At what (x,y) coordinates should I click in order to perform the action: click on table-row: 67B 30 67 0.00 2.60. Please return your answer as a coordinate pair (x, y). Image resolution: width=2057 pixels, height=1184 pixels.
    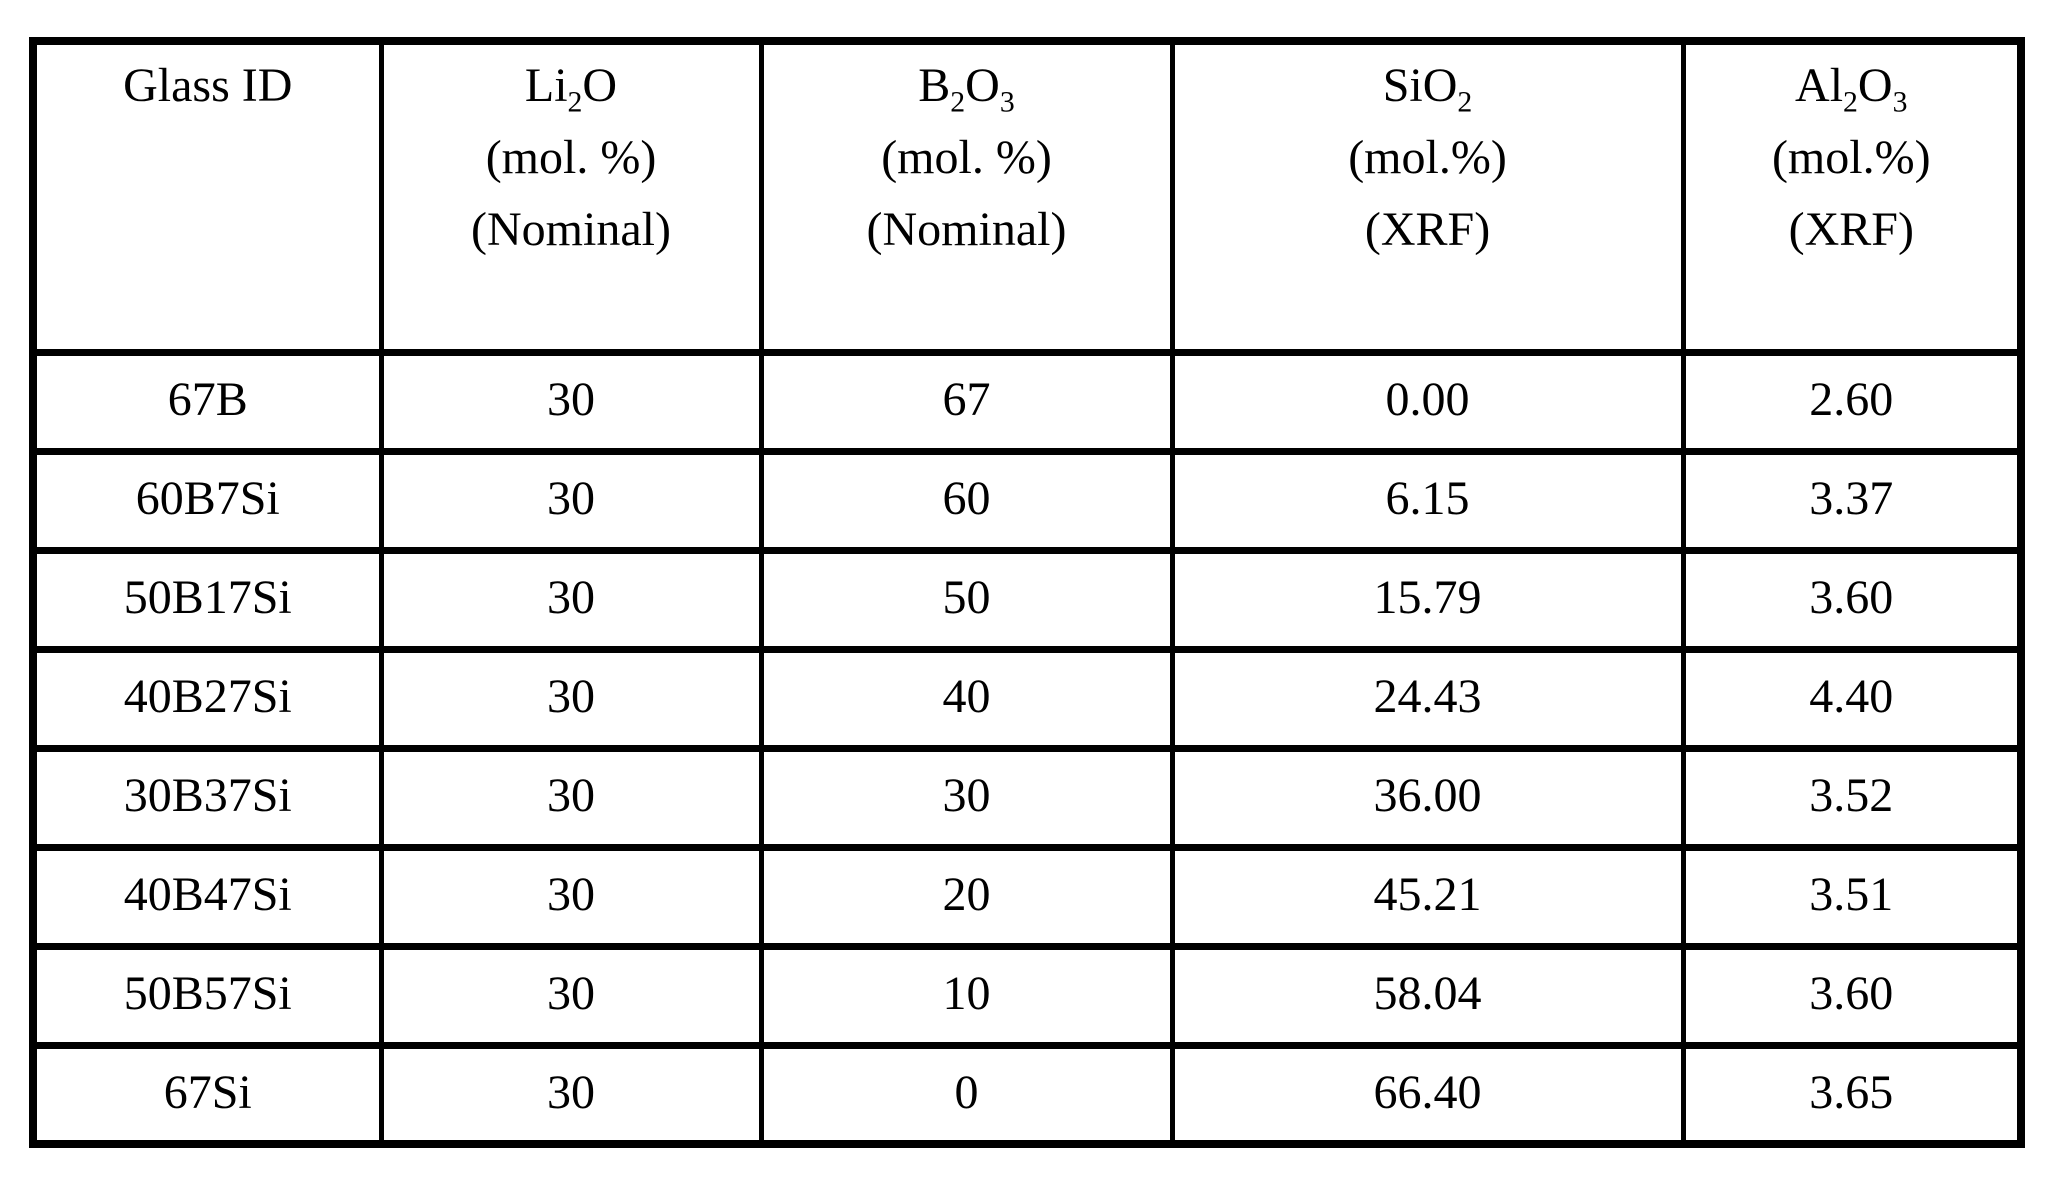
    Looking at the image, I should click on (1027, 401).